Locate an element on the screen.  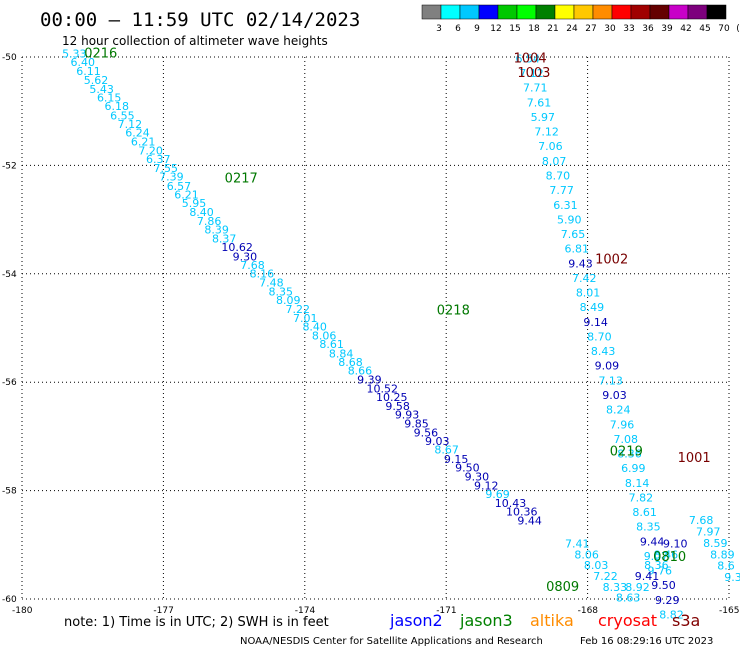
wave-height-point: 7.96 is located at coordinates (622, 424).